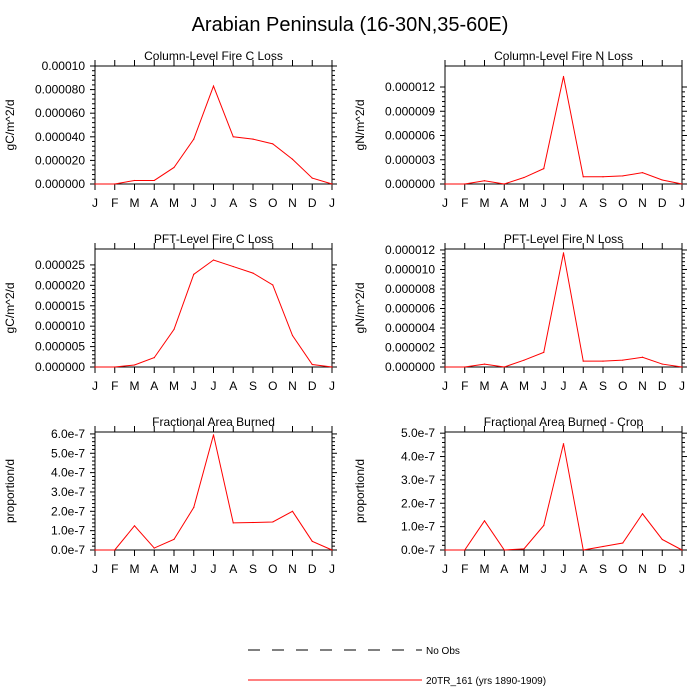 This screenshot has height=700, width=700. I want to click on y-tick-label: 0.000010, so click(410, 269).